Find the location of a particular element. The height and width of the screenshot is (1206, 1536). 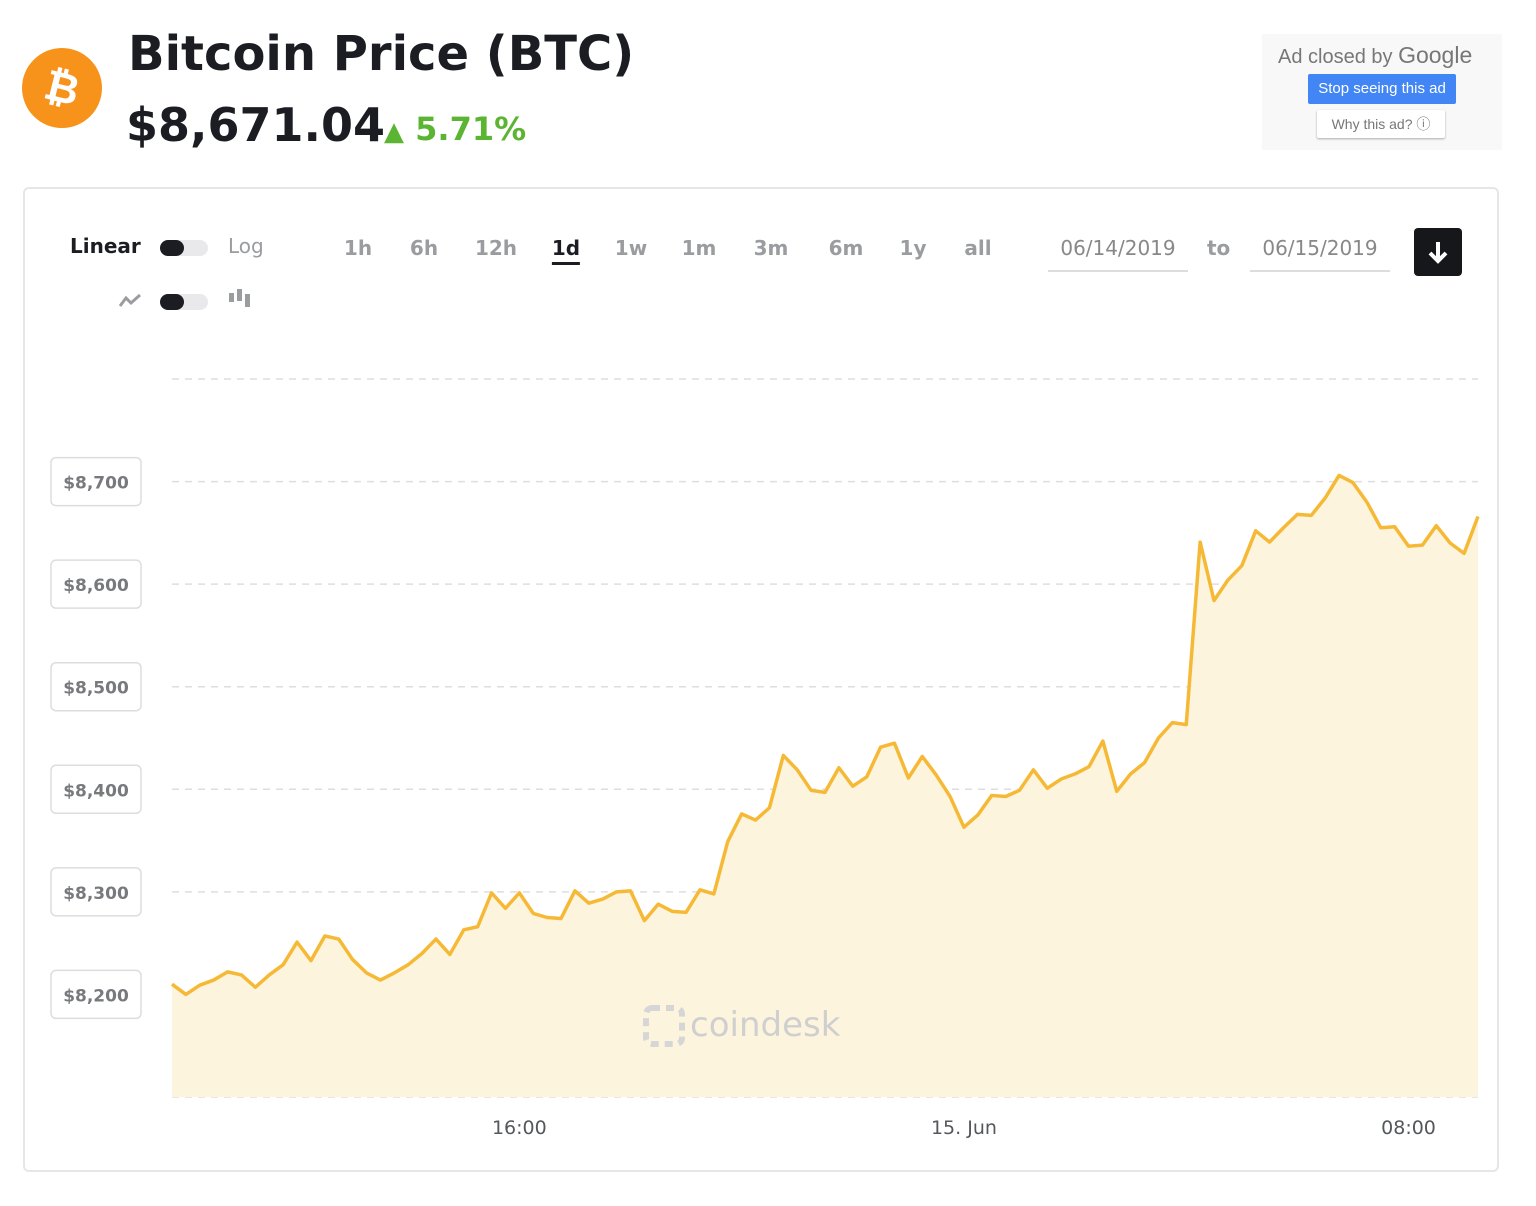

y-tick-label: $8,600 is located at coordinates (96, 586).